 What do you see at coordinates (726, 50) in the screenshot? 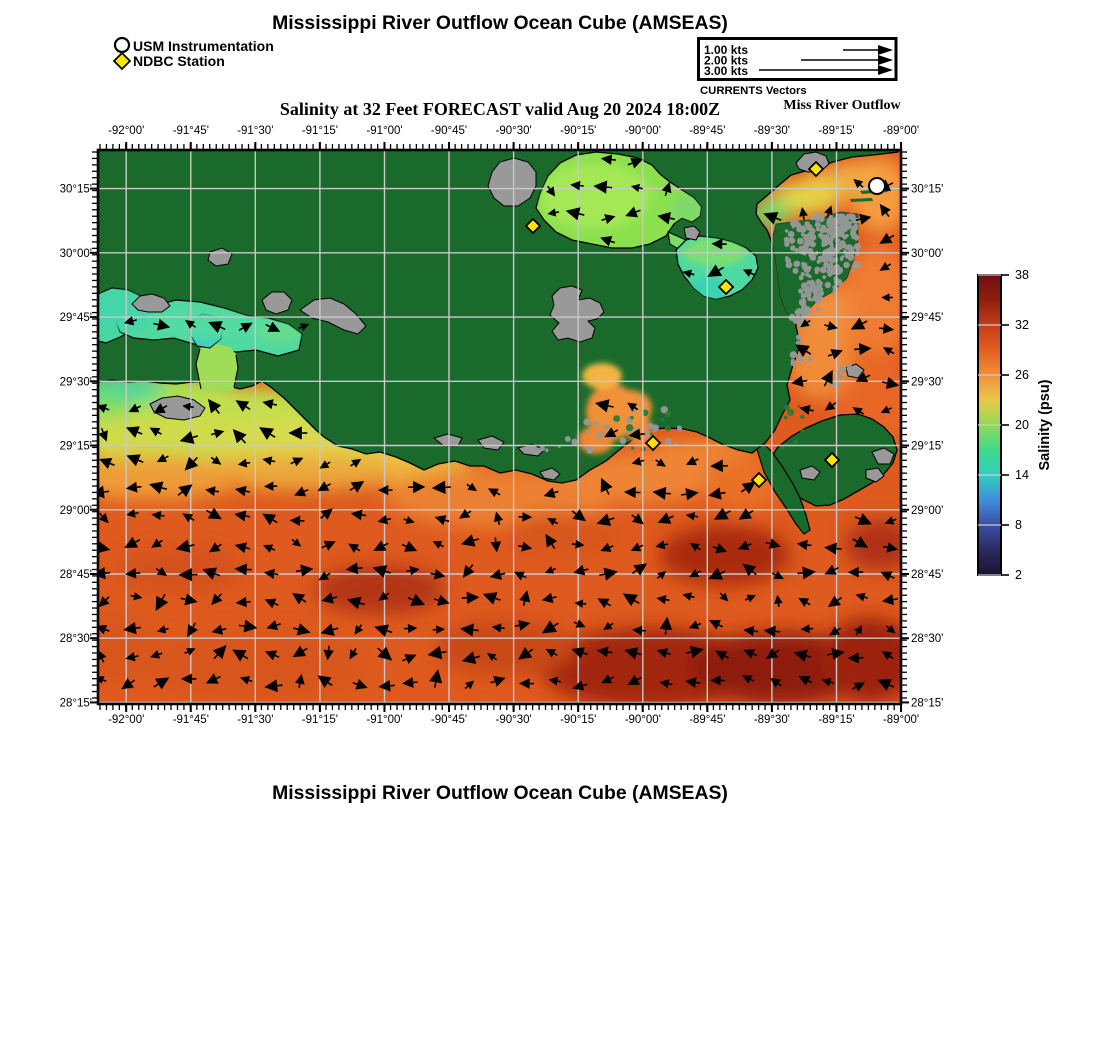
I see `svg-text: 1.00 kts` at bounding box center [726, 50].